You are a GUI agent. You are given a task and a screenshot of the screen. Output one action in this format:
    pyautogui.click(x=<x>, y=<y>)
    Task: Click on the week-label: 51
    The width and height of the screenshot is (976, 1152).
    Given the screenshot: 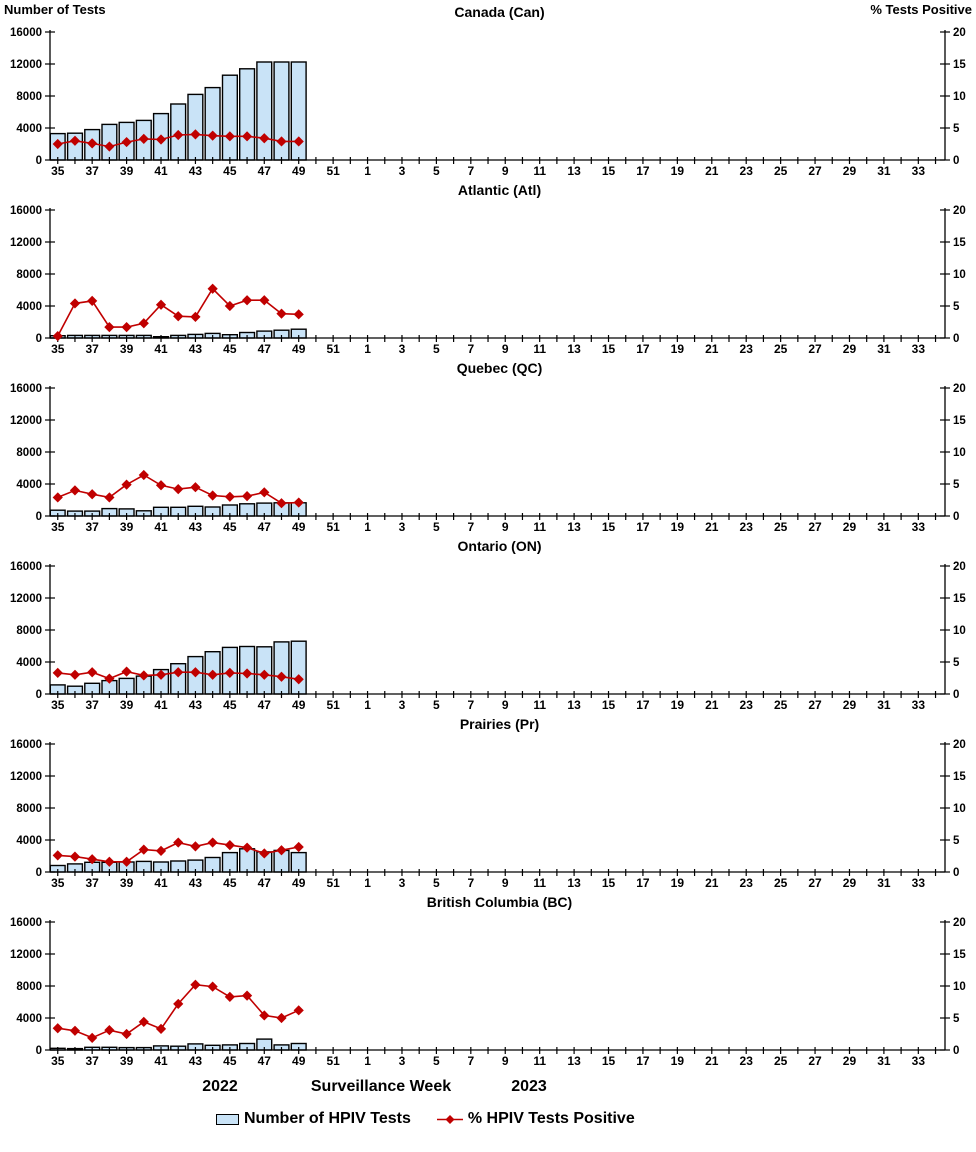 What is the action you would take?
    pyautogui.click(x=333, y=883)
    